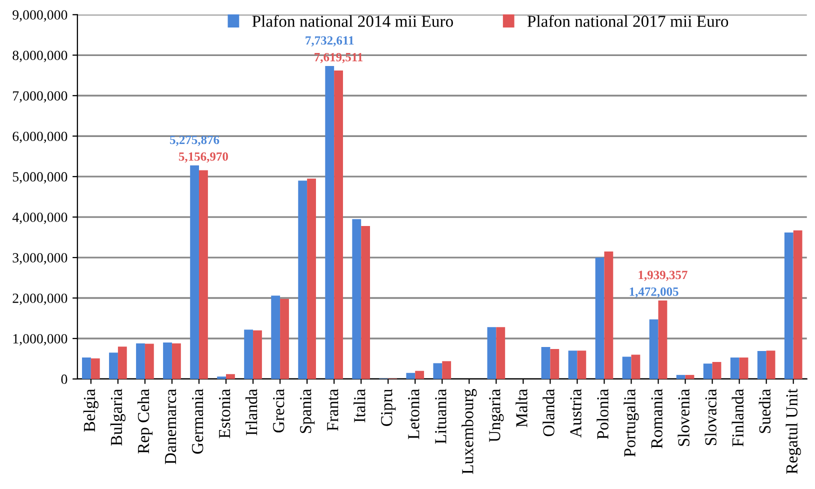 The height and width of the screenshot is (489, 815). What do you see at coordinates (663, 275) in the screenshot?
I see `data-label: 1,939,357` at bounding box center [663, 275].